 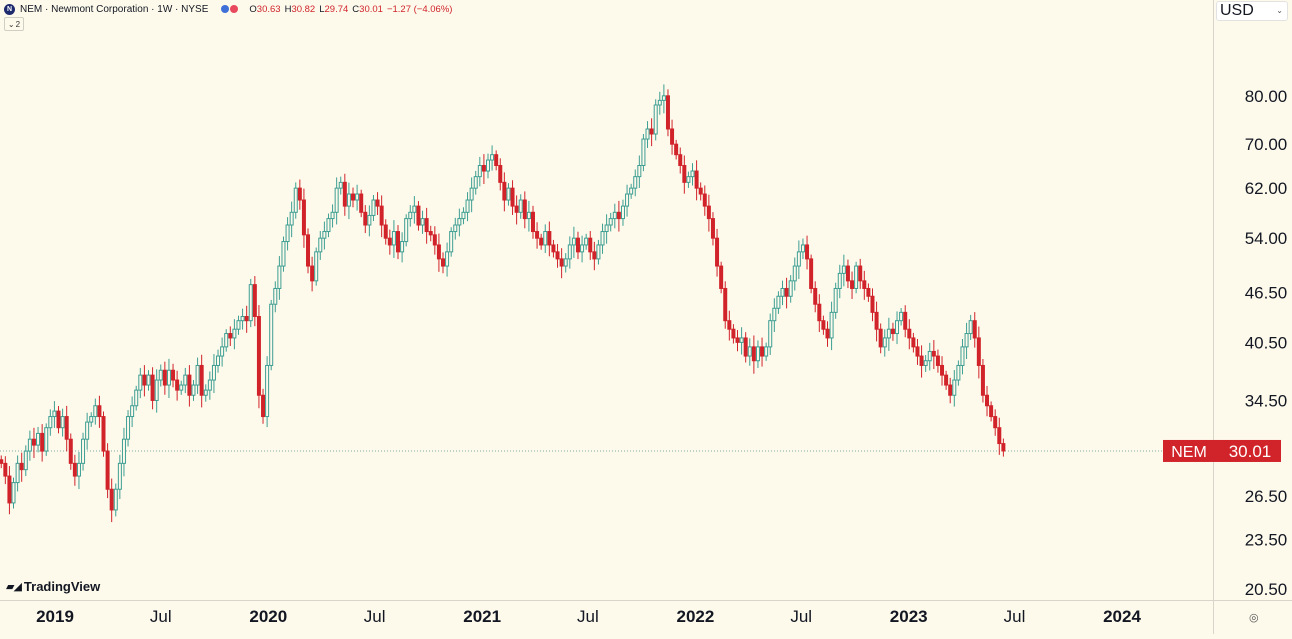 What do you see at coordinates (909, 616) in the screenshot?
I see `time-tick-label: 2023` at bounding box center [909, 616].